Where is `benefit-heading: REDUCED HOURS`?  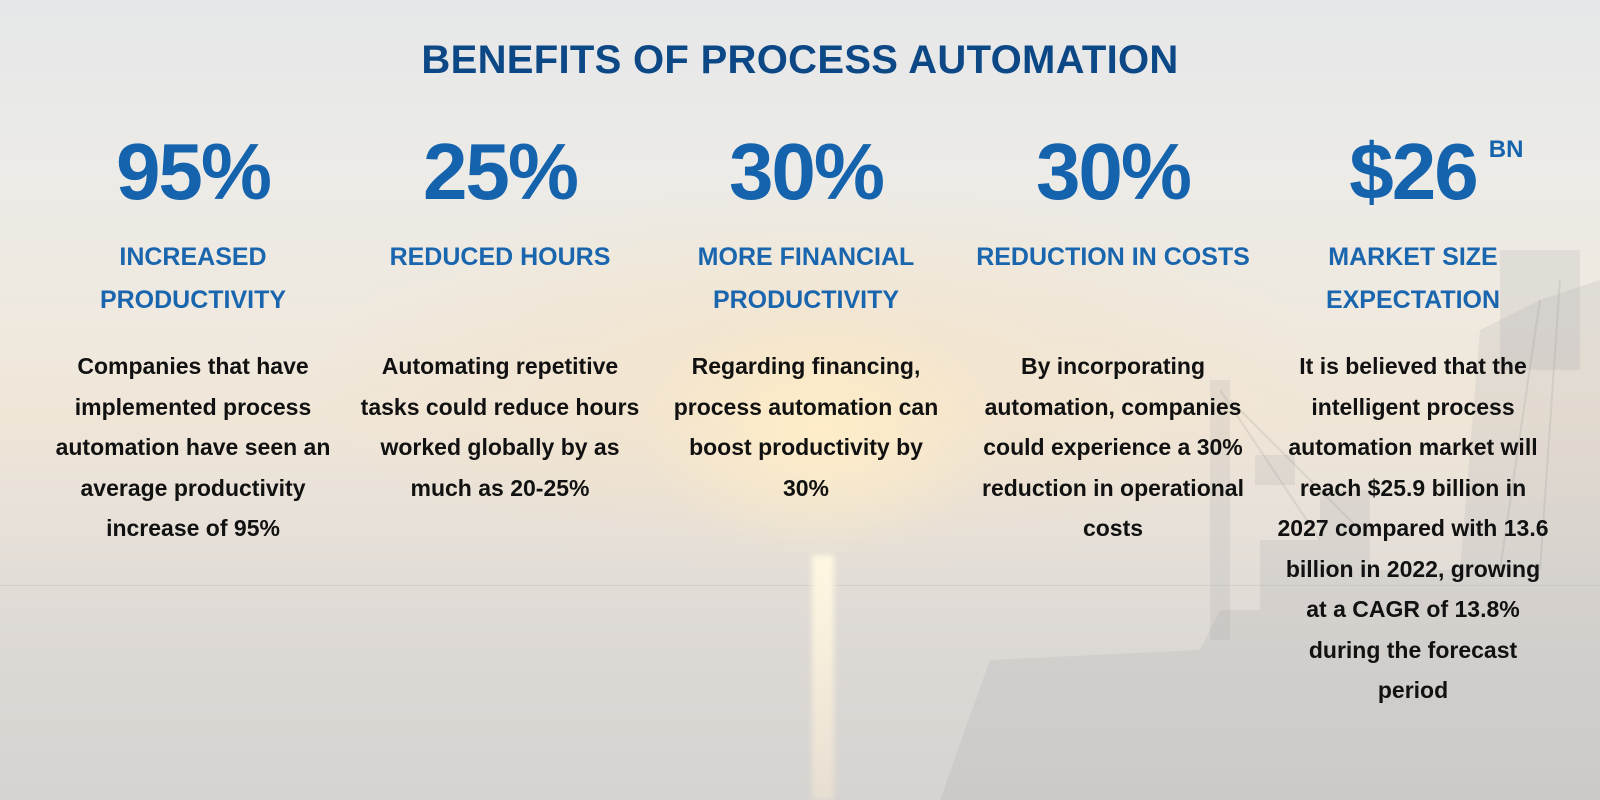
benefit-heading: REDUCED HOURS is located at coordinates (500, 257).